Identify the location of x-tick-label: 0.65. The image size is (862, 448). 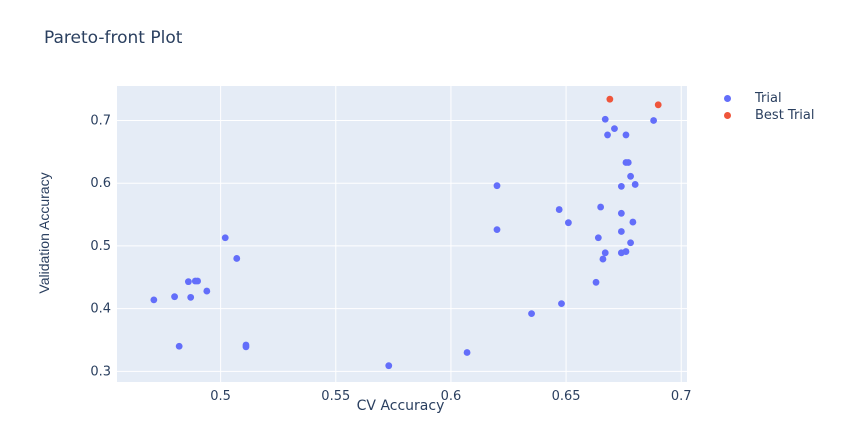
(566, 396).